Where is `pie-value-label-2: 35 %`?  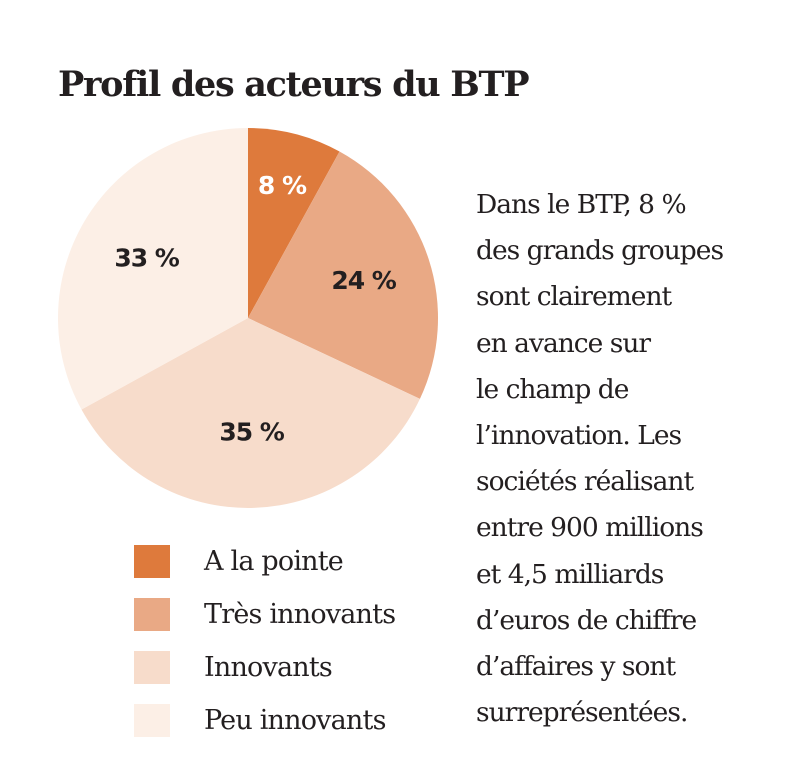
pie-value-label-2: 35 % is located at coordinates (251, 431).